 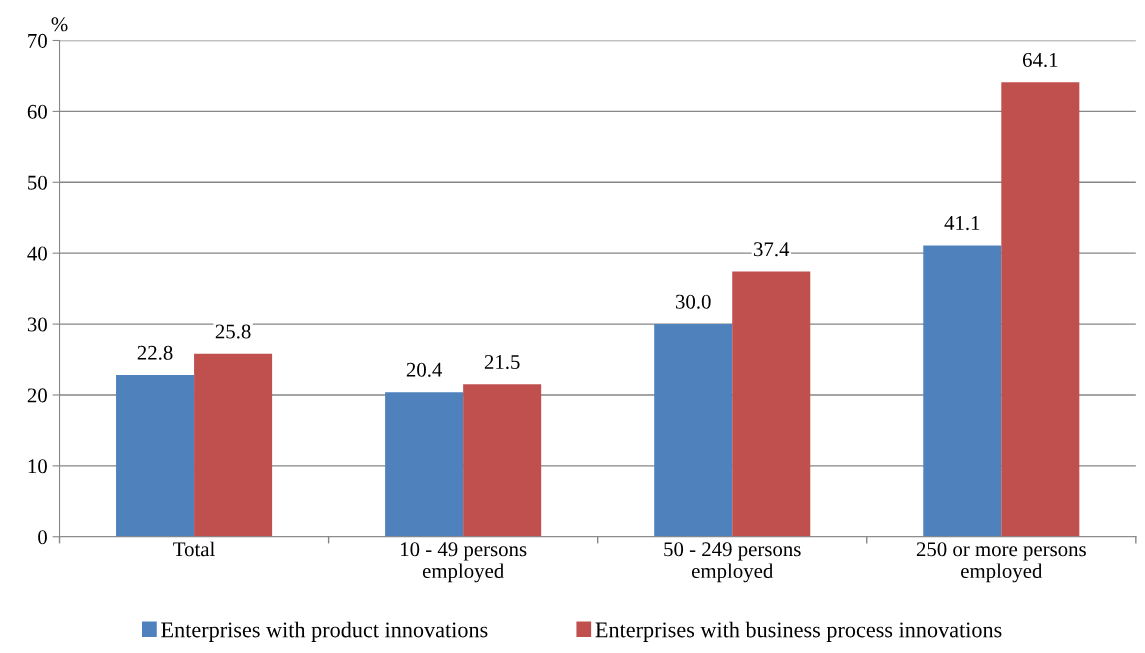 I want to click on y-tick-label: 20, so click(x=37, y=395).